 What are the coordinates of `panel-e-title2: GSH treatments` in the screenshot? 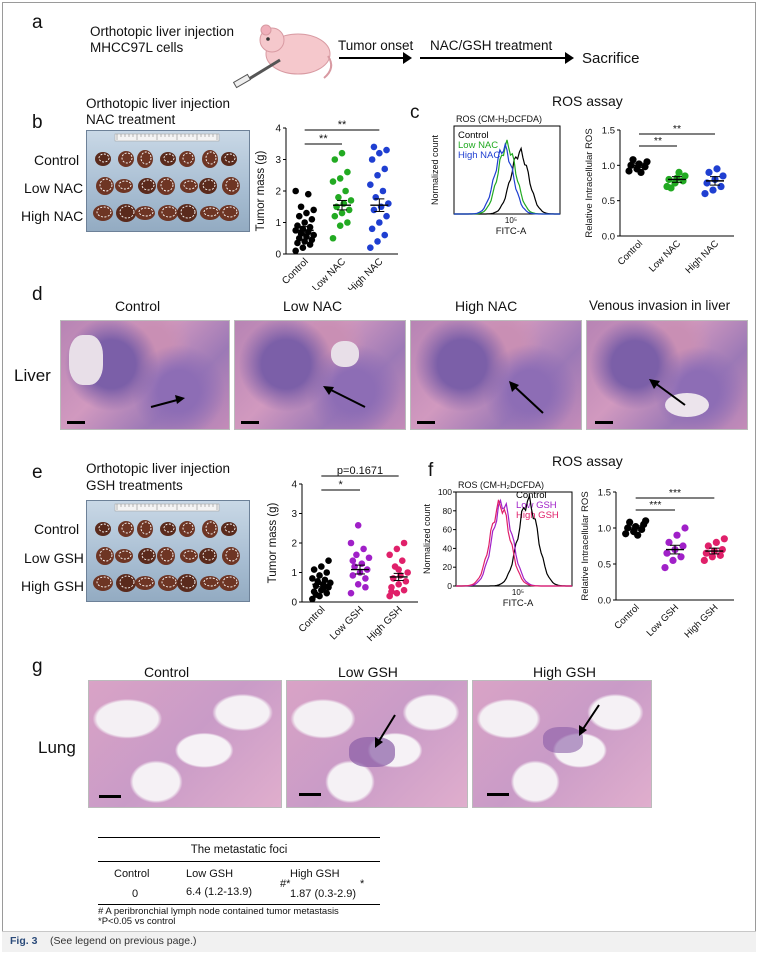 It's located at (134, 485).